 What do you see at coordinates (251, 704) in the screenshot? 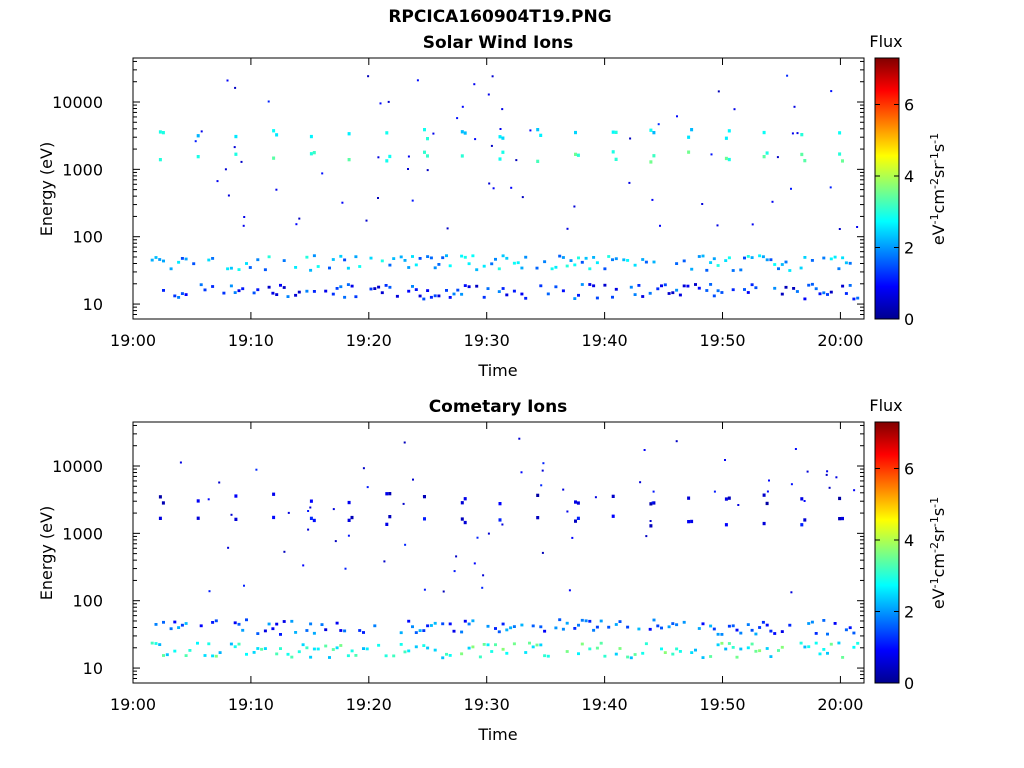
I see `x-tick-label: 19:10` at bounding box center [251, 704].